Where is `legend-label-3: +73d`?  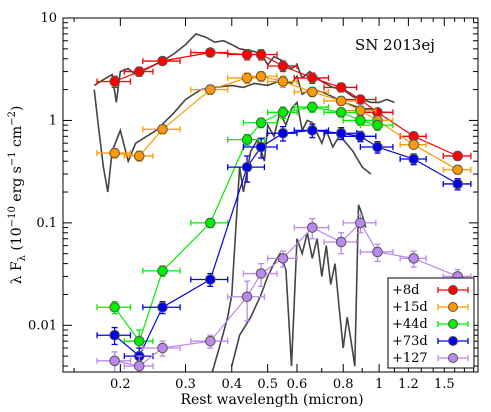 legend-label-3: +73d is located at coordinates (410, 341).